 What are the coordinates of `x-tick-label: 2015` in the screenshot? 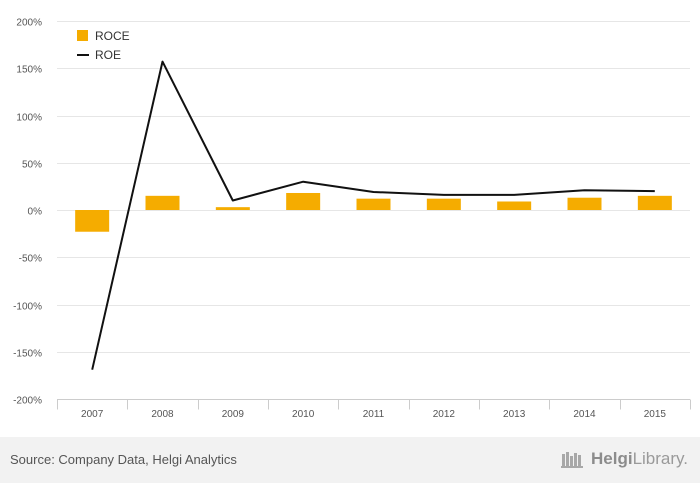 It's located at (655, 414).